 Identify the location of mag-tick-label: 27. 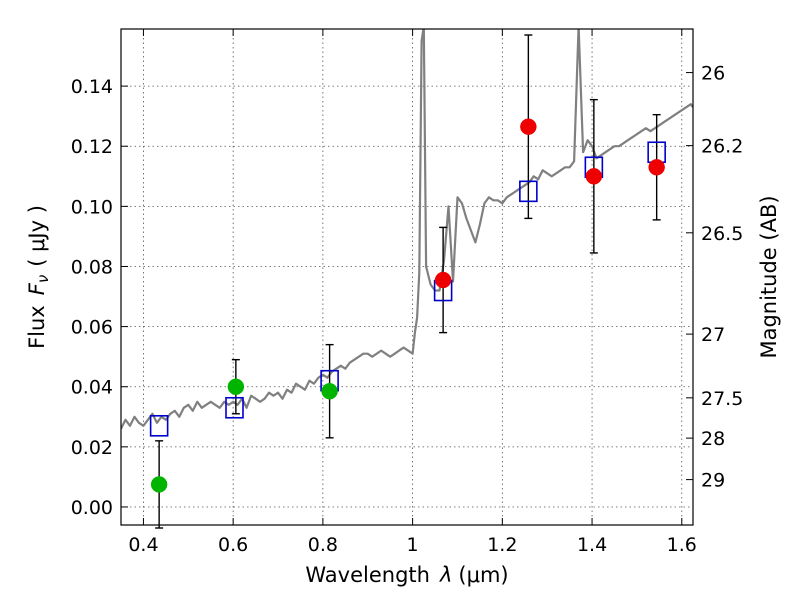
(713, 335).